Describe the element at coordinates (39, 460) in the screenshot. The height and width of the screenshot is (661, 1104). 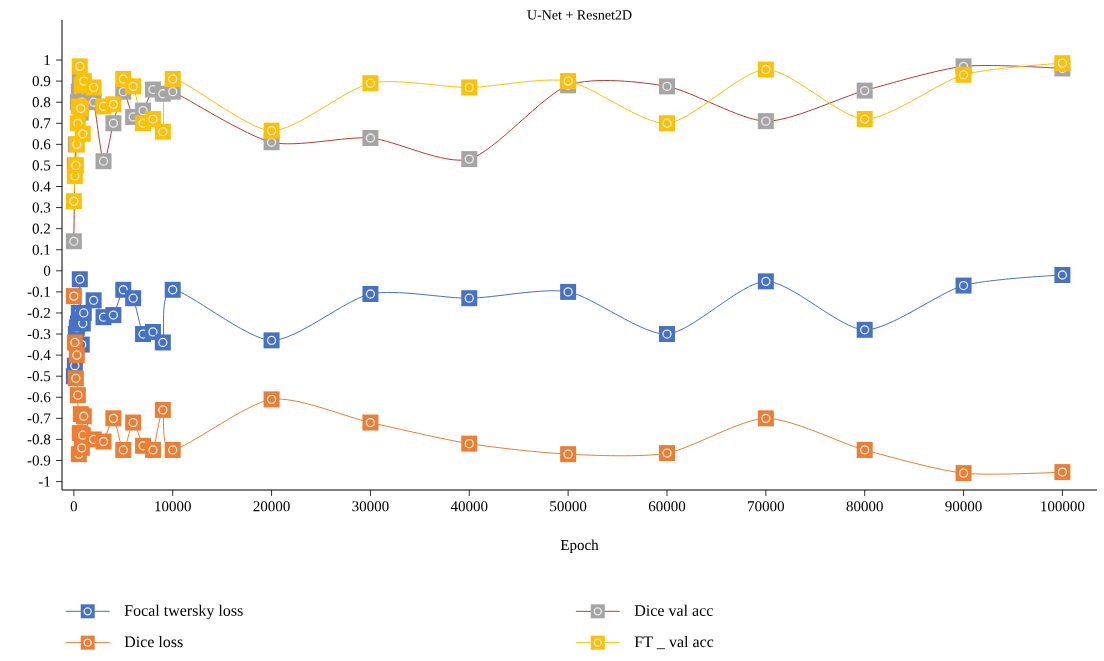
I see `y-tick-label: -0.9` at that location.